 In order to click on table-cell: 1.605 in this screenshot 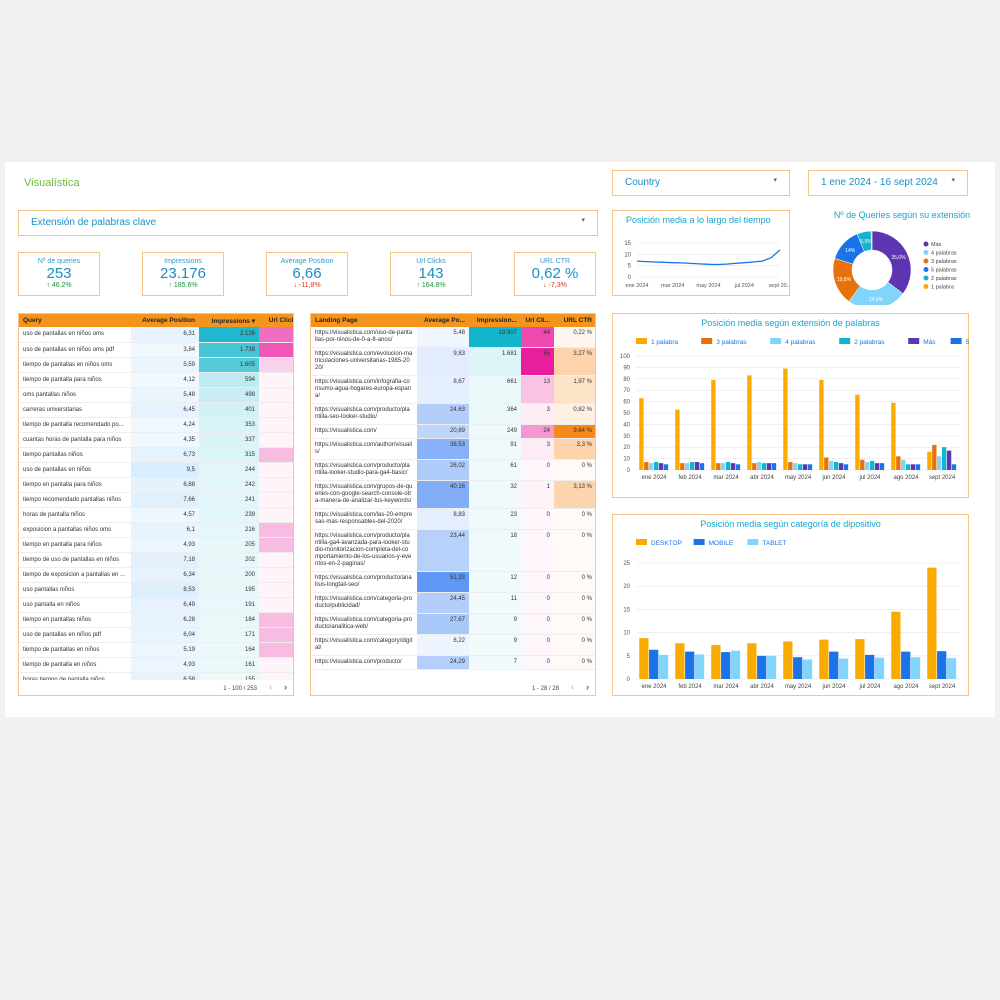, I will do `click(229, 365)`.